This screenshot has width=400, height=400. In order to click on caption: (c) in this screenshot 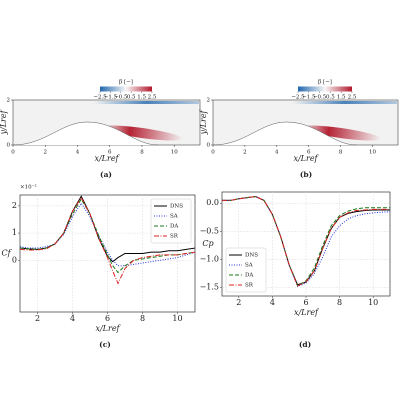, I will do `click(105, 344)`.